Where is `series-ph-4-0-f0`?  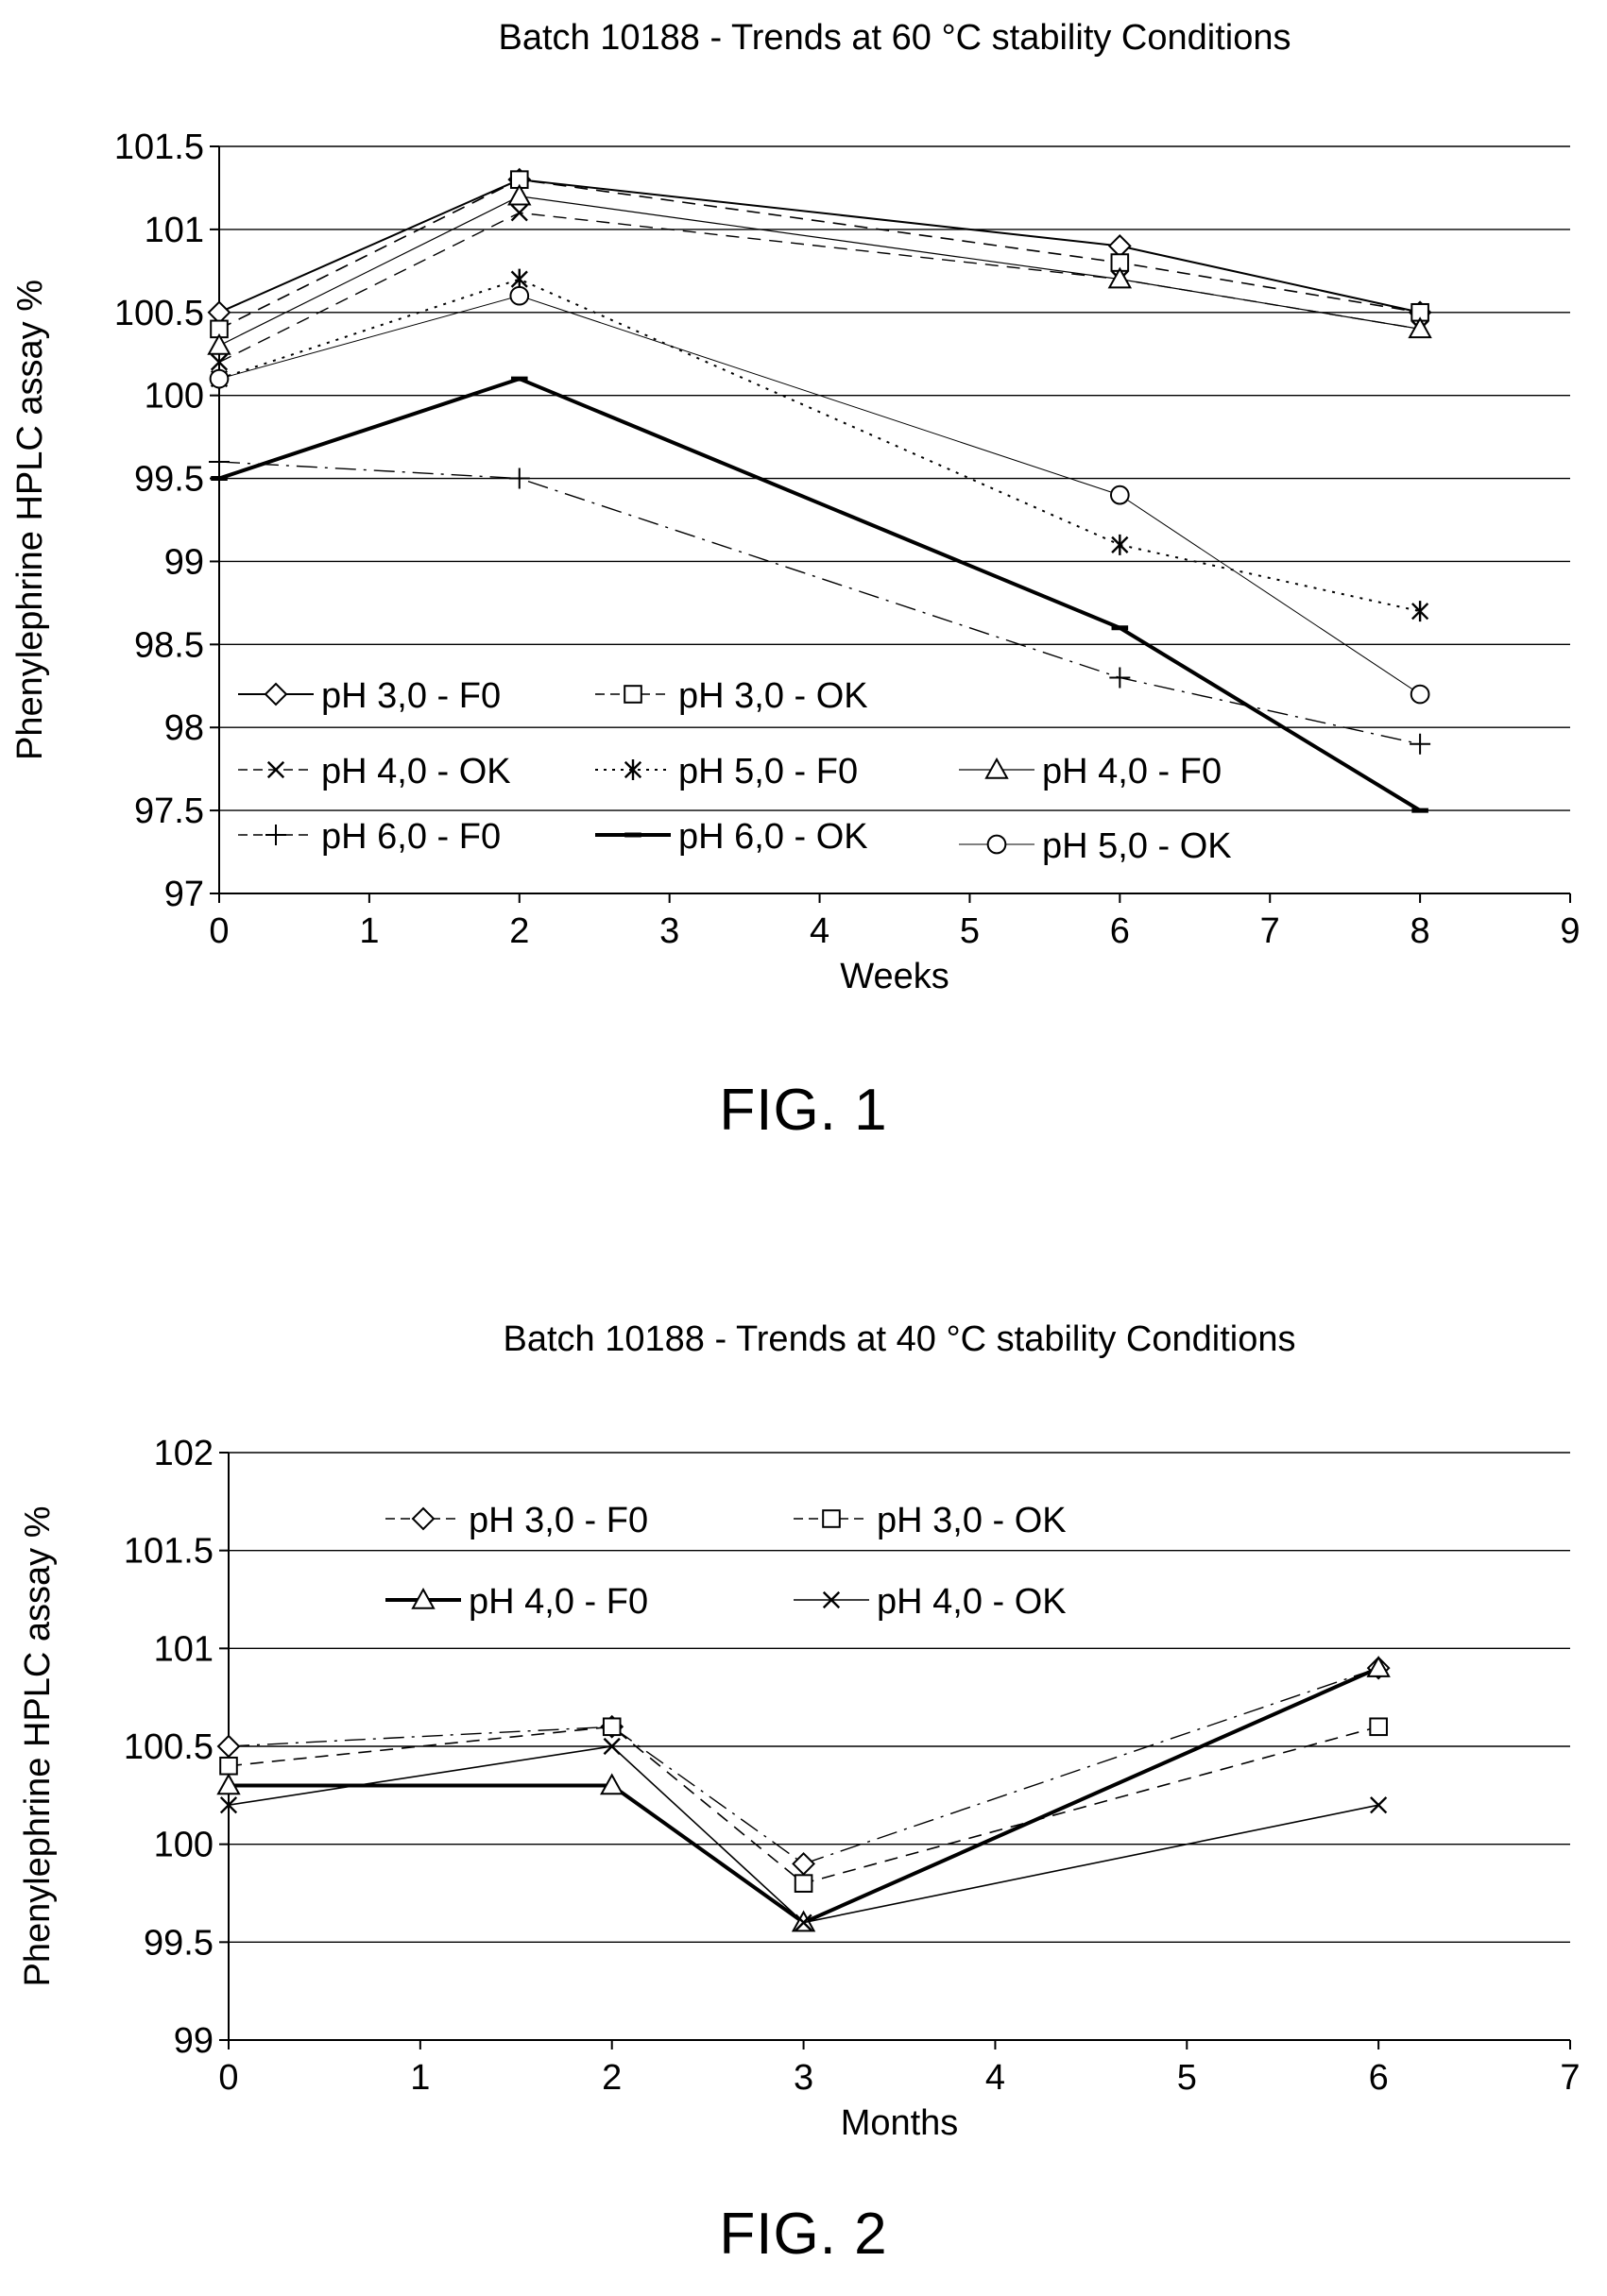 series-ph-4-0-f0 is located at coordinates (820, 269).